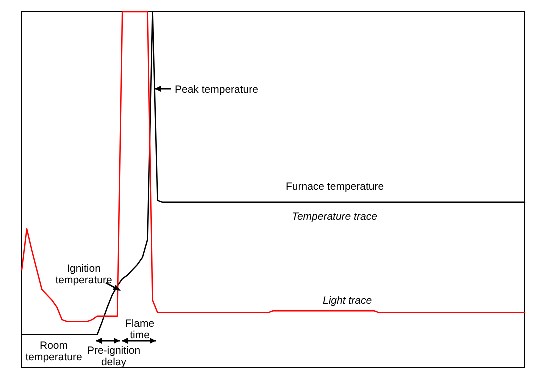 This screenshot has width=543, height=374. What do you see at coordinates (84, 274) in the screenshot?
I see `annotation: Ignition temperature` at bounding box center [84, 274].